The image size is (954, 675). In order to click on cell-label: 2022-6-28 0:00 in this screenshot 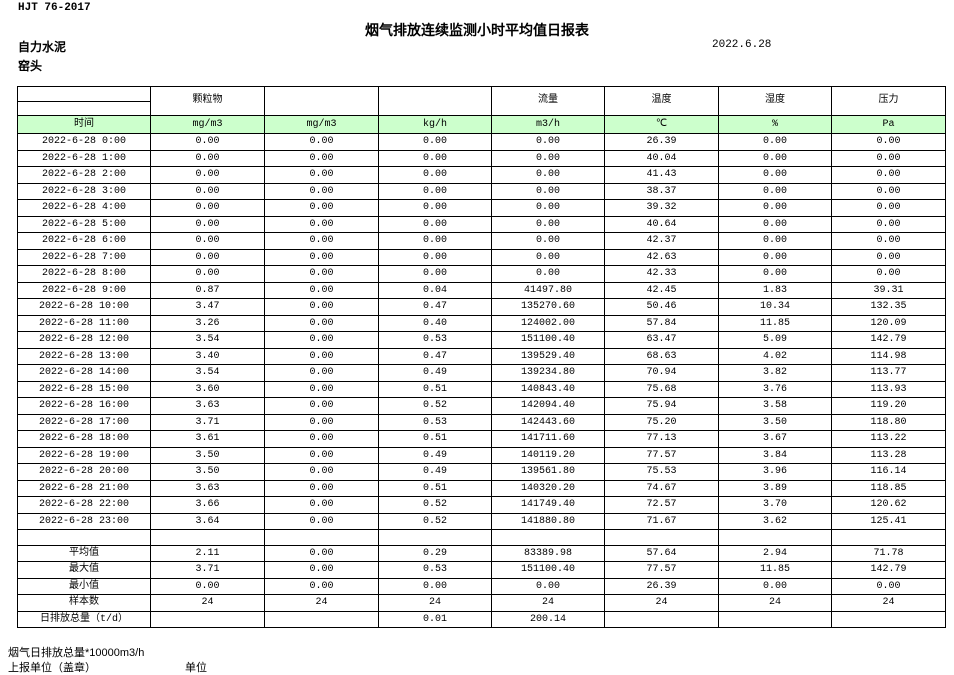, I will do `click(84, 142)`.